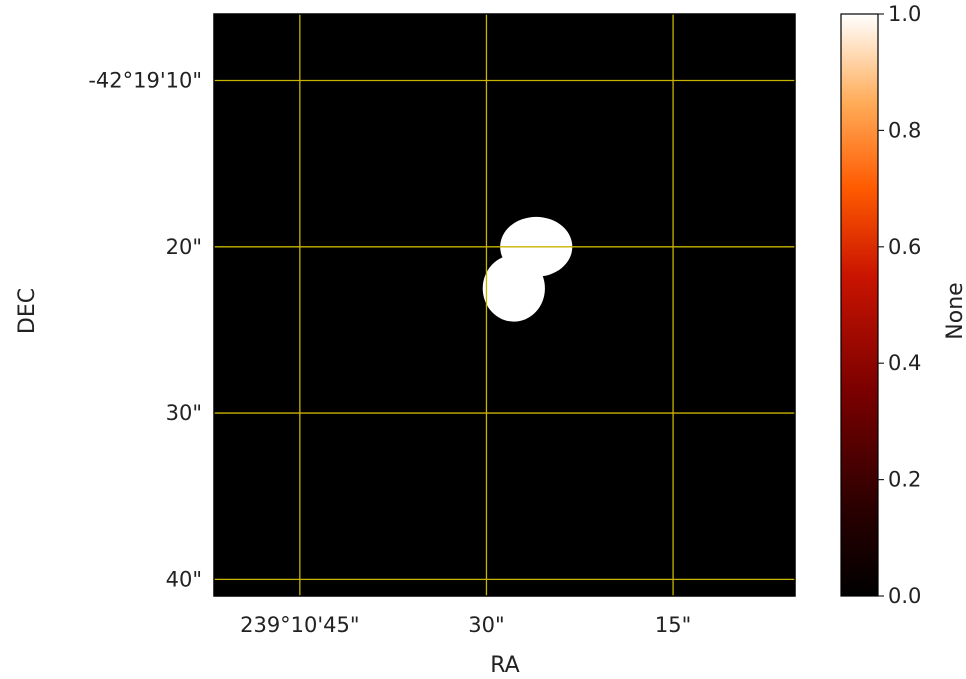 The width and height of the screenshot is (966, 679). What do you see at coordinates (904, 14) in the screenshot?
I see `colorbar-tick-label: 1.0` at bounding box center [904, 14].